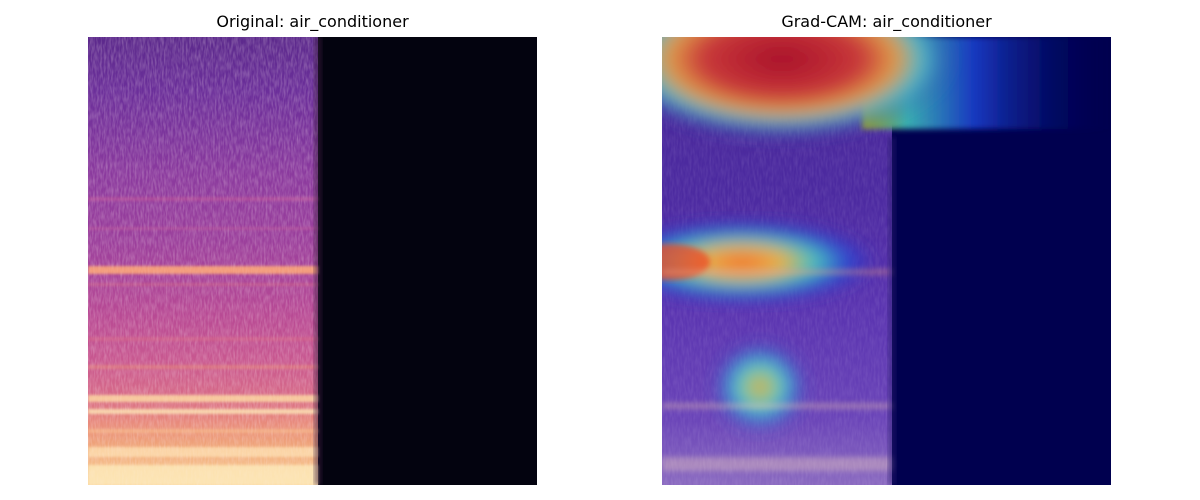  Describe the element at coordinates (312, 21) in the screenshot. I see `original-title: Original: air_conditioner` at that location.